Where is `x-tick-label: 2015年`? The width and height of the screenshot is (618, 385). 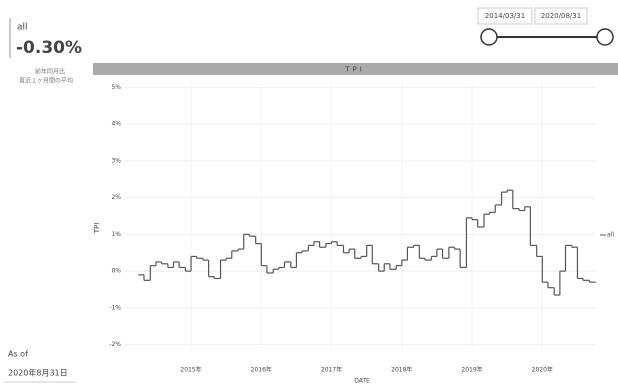 x-tick-label: 2015年 is located at coordinates (190, 370).